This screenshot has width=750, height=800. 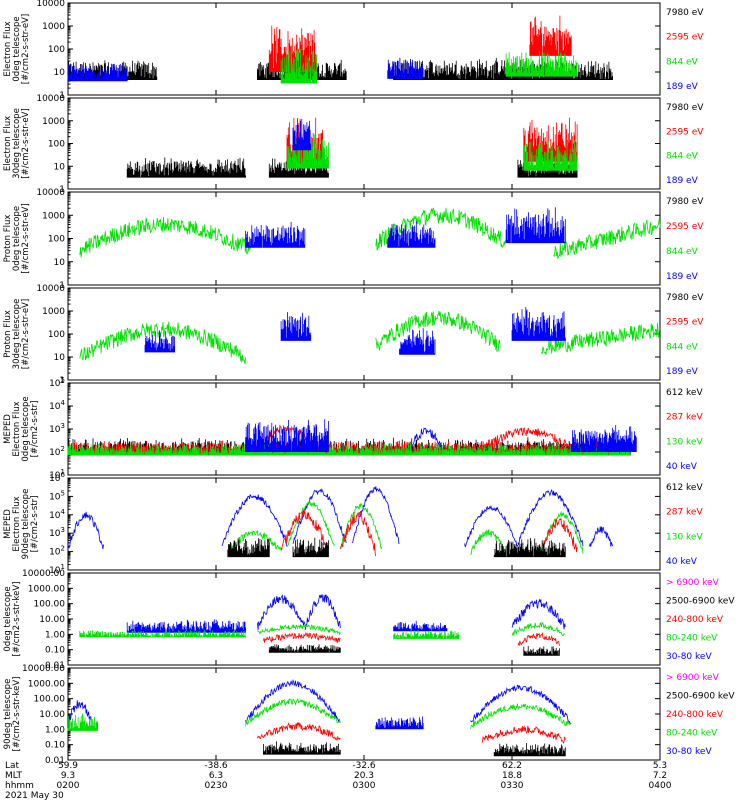 What do you see at coordinates (17, 714) in the screenshot?
I see `y-axis-label: [#/cm2-s-str-keV]` at bounding box center [17, 714].